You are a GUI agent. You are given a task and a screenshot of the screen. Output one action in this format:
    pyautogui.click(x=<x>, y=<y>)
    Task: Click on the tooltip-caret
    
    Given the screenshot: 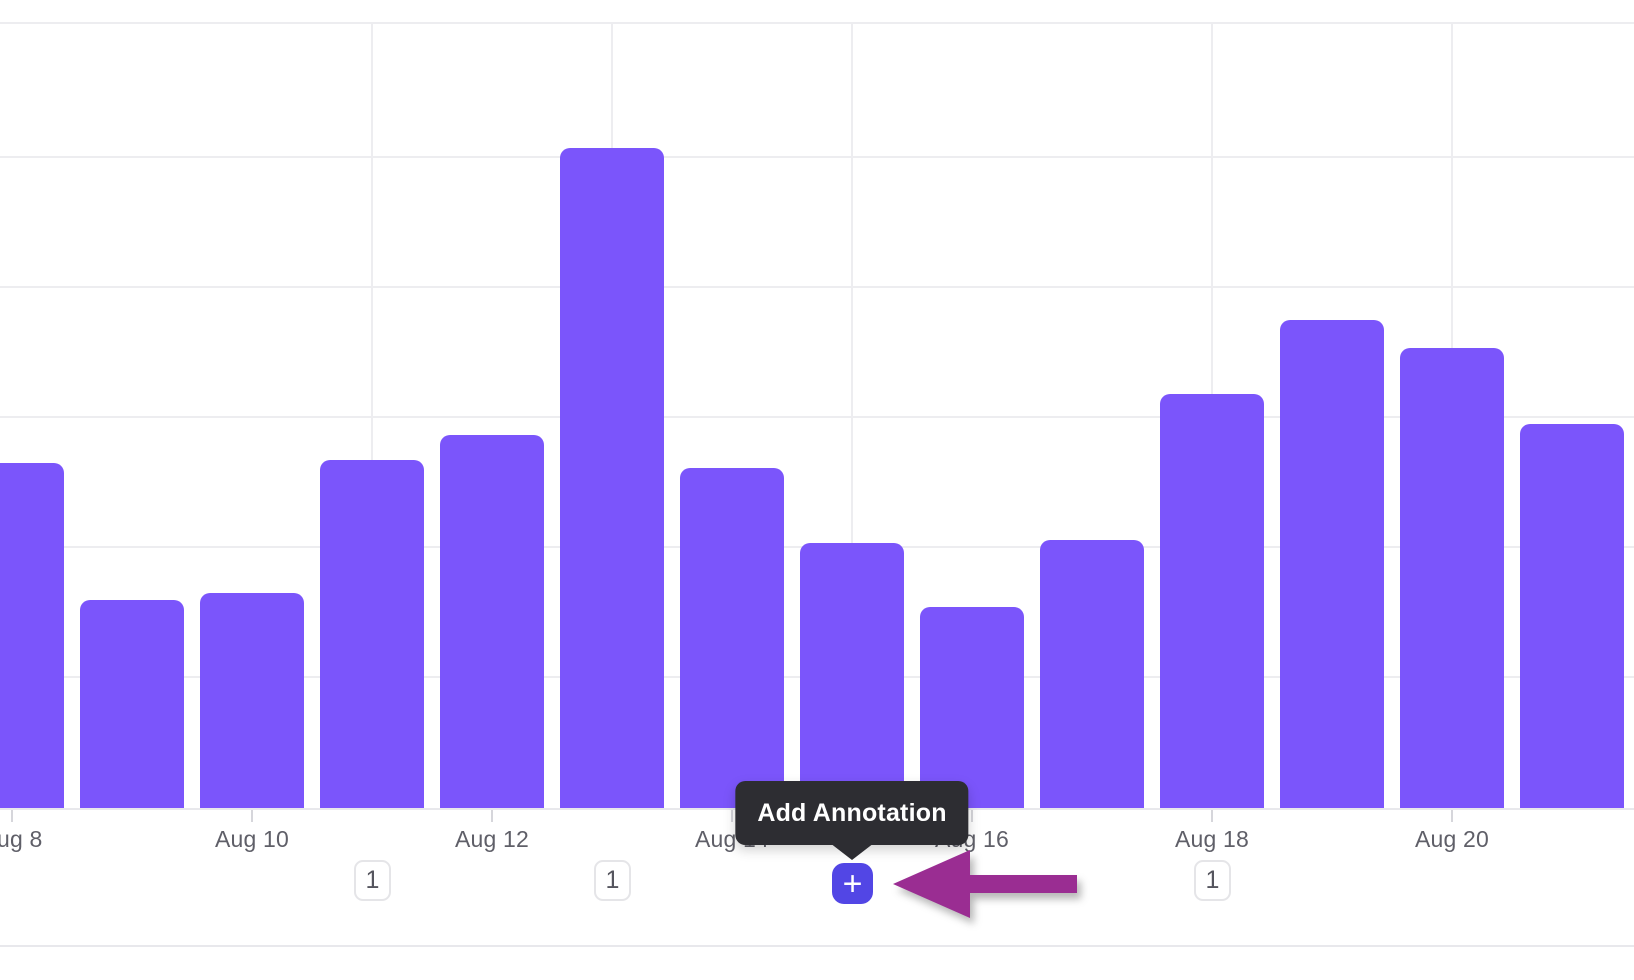 What is the action you would take?
    pyautogui.click(x=852, y=851)
    